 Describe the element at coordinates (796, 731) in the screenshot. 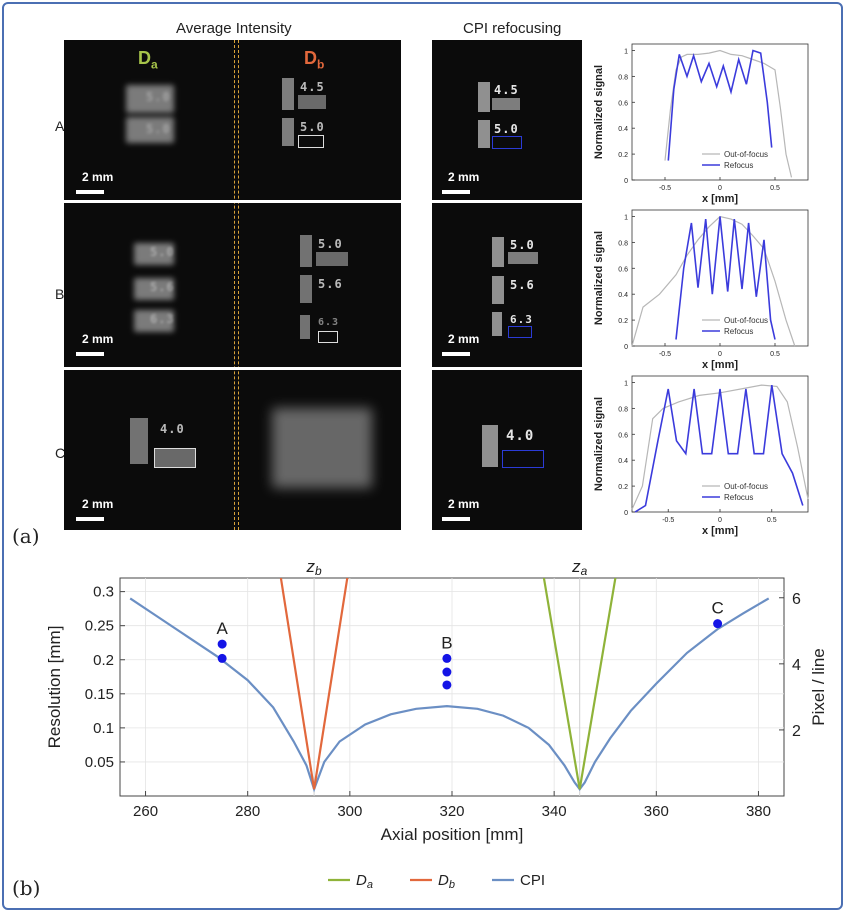

I see `y2-tick-label: 2` at that location.